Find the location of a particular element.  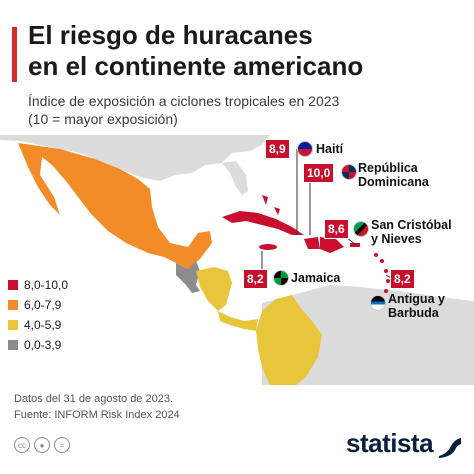

guatemala-region is located at coordinates (188, 273).